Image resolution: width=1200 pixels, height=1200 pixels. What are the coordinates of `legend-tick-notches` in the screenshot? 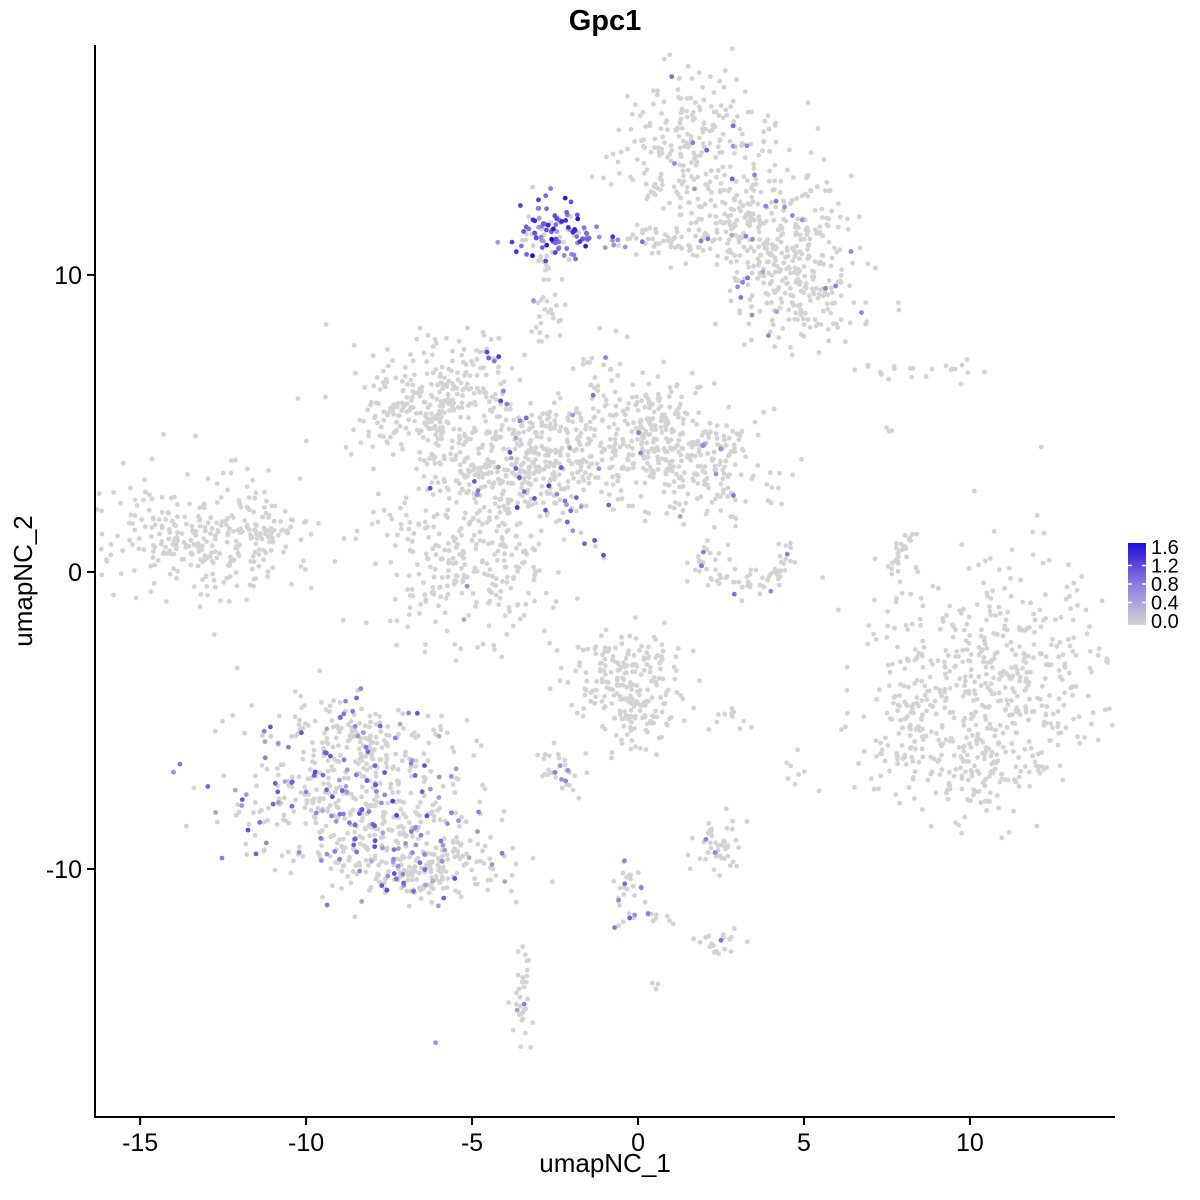 It's located at (1137, 584).